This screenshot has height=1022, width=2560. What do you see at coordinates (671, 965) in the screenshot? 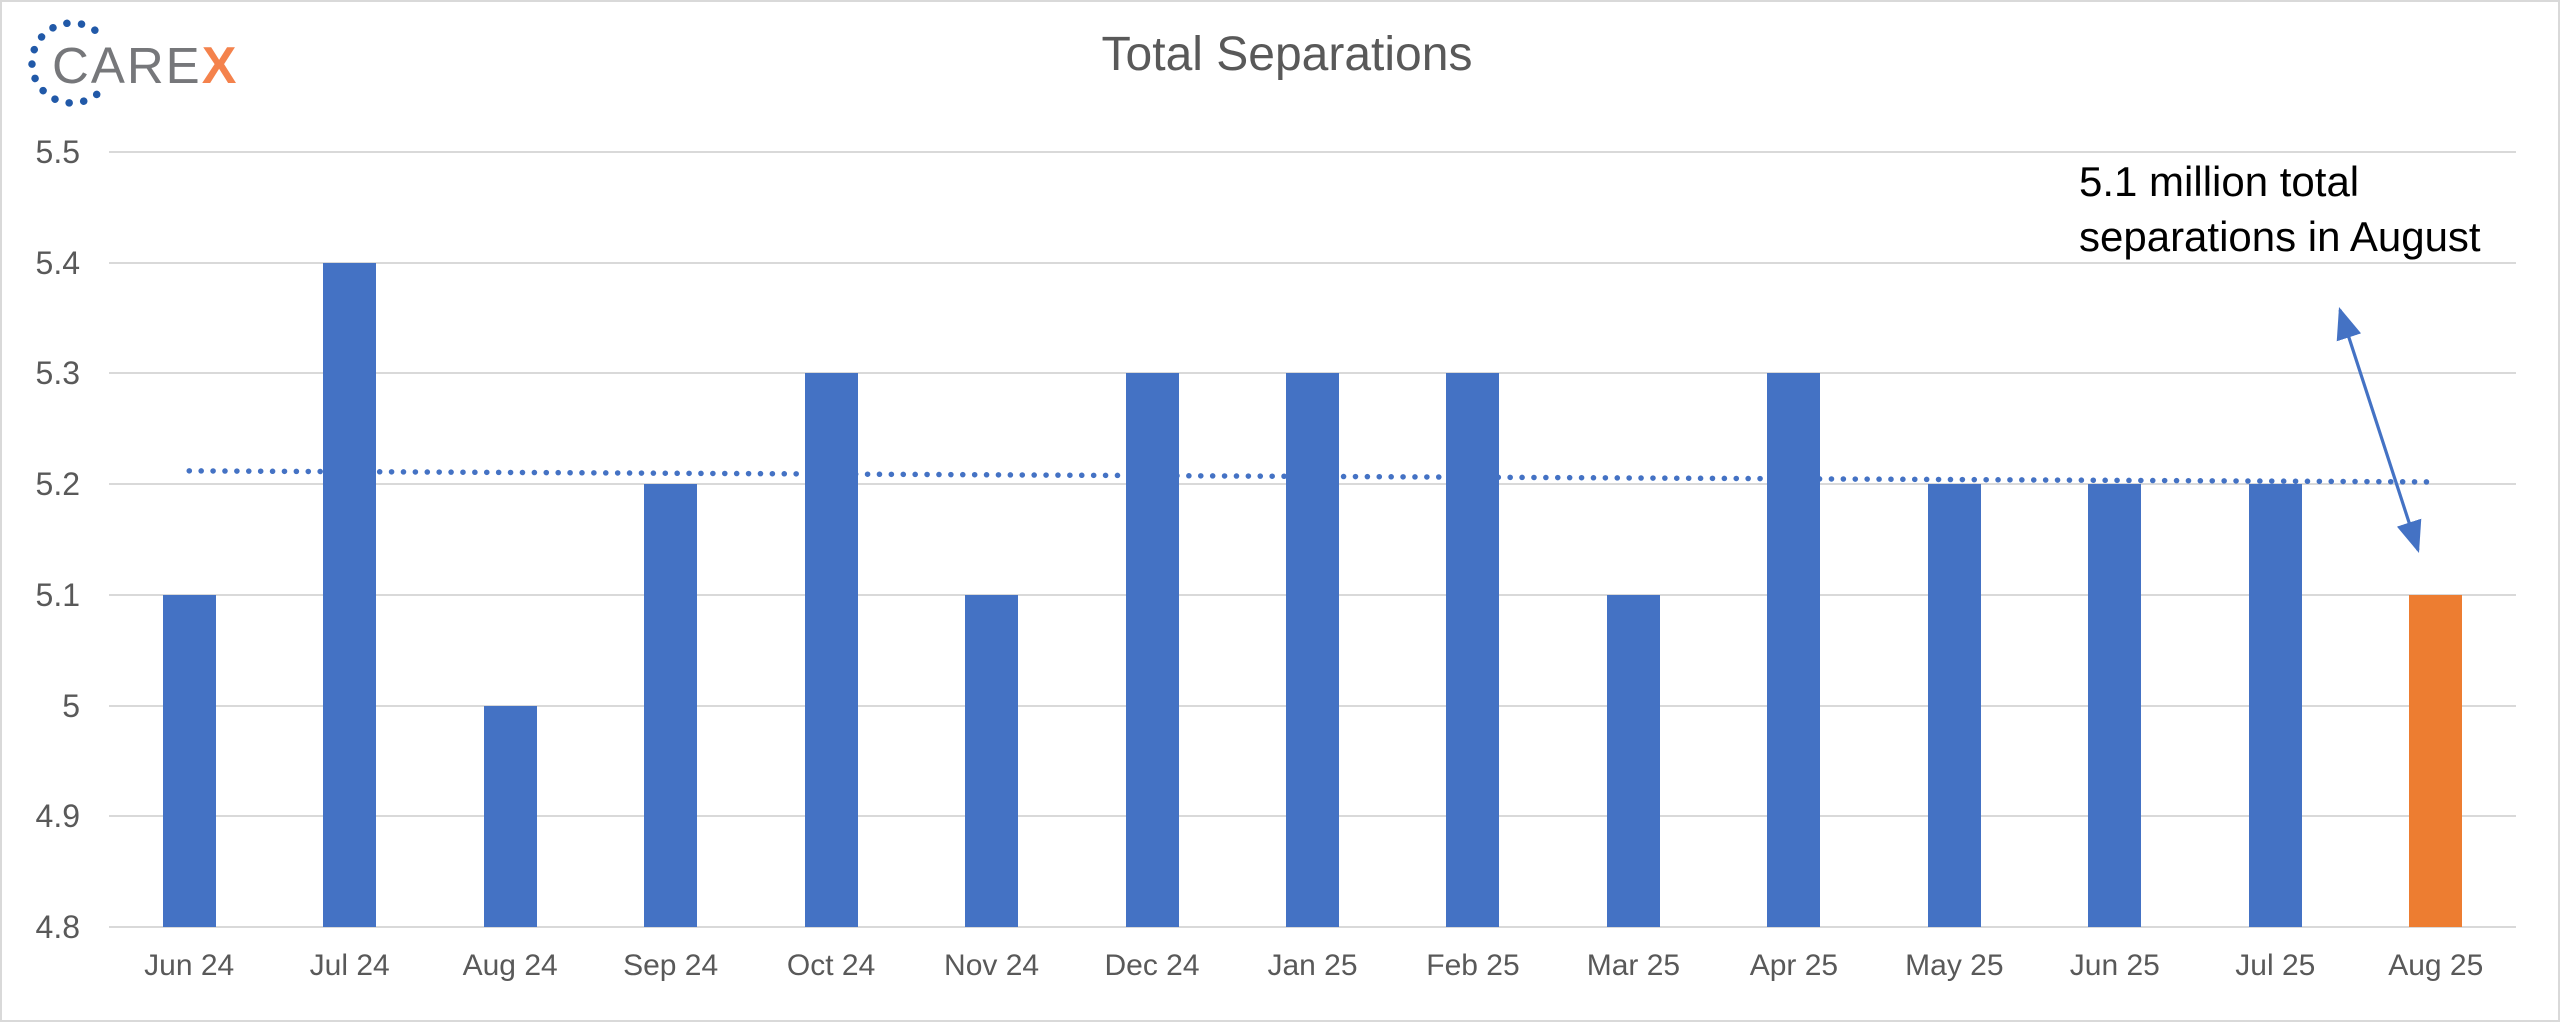
I see `x-tick-label: Sep 24` at bounding box center [671, 965].